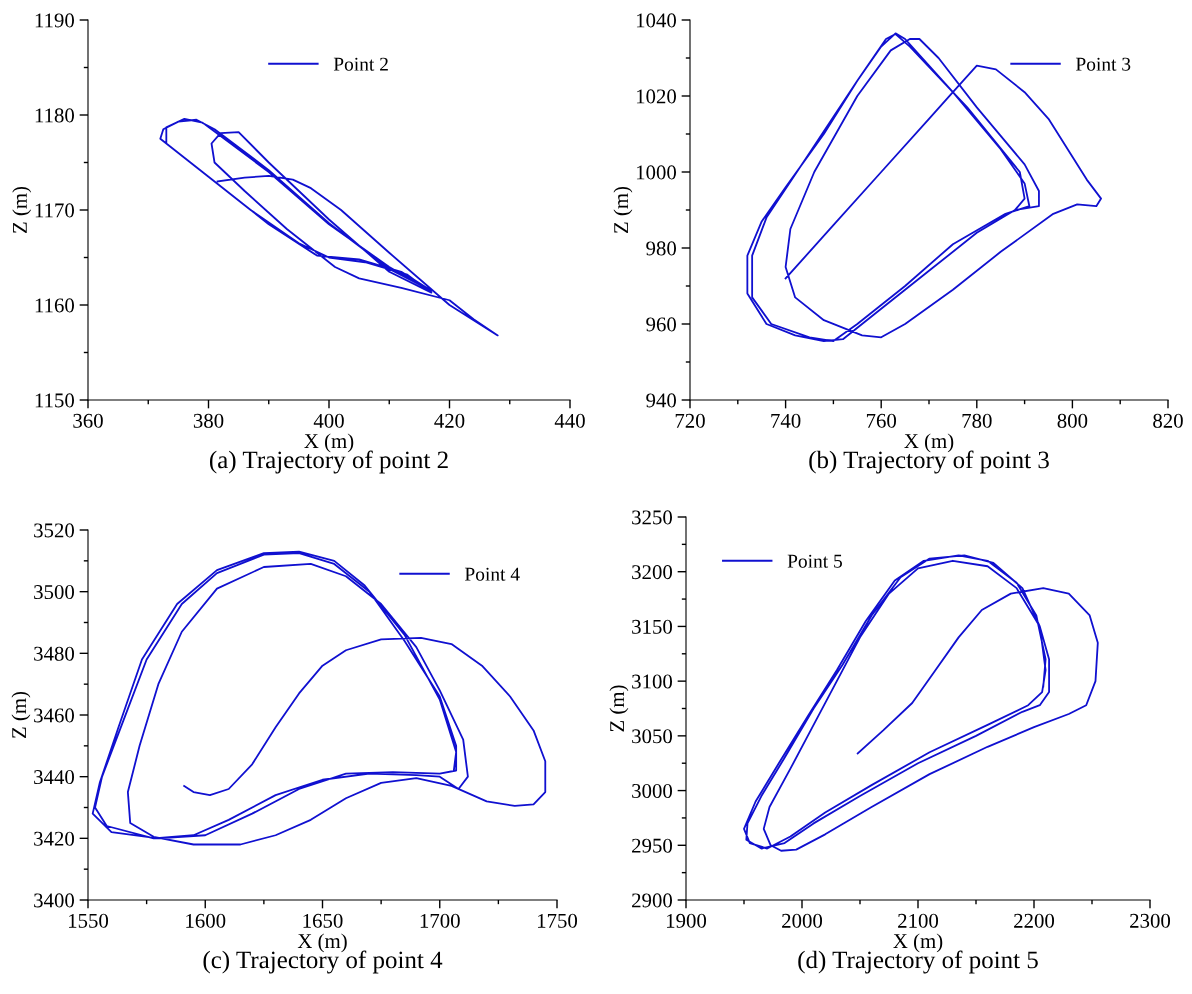 This screenshot has width=1192, height=994. I want to click on y-tick-label: 3460, so click(54, 715).